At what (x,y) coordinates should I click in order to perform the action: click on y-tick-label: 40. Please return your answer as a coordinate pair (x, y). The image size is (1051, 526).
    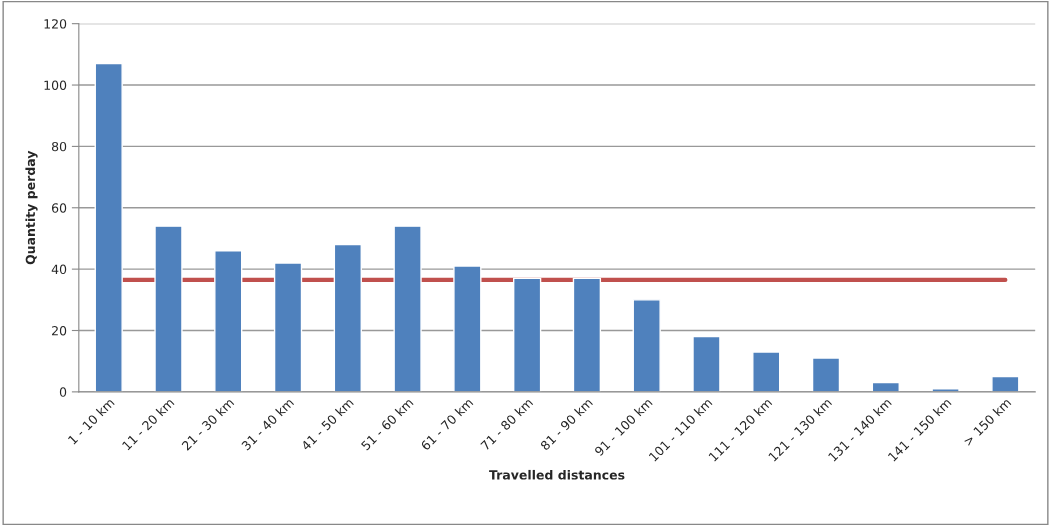
    Looking at the image, I should click on (59, 269).